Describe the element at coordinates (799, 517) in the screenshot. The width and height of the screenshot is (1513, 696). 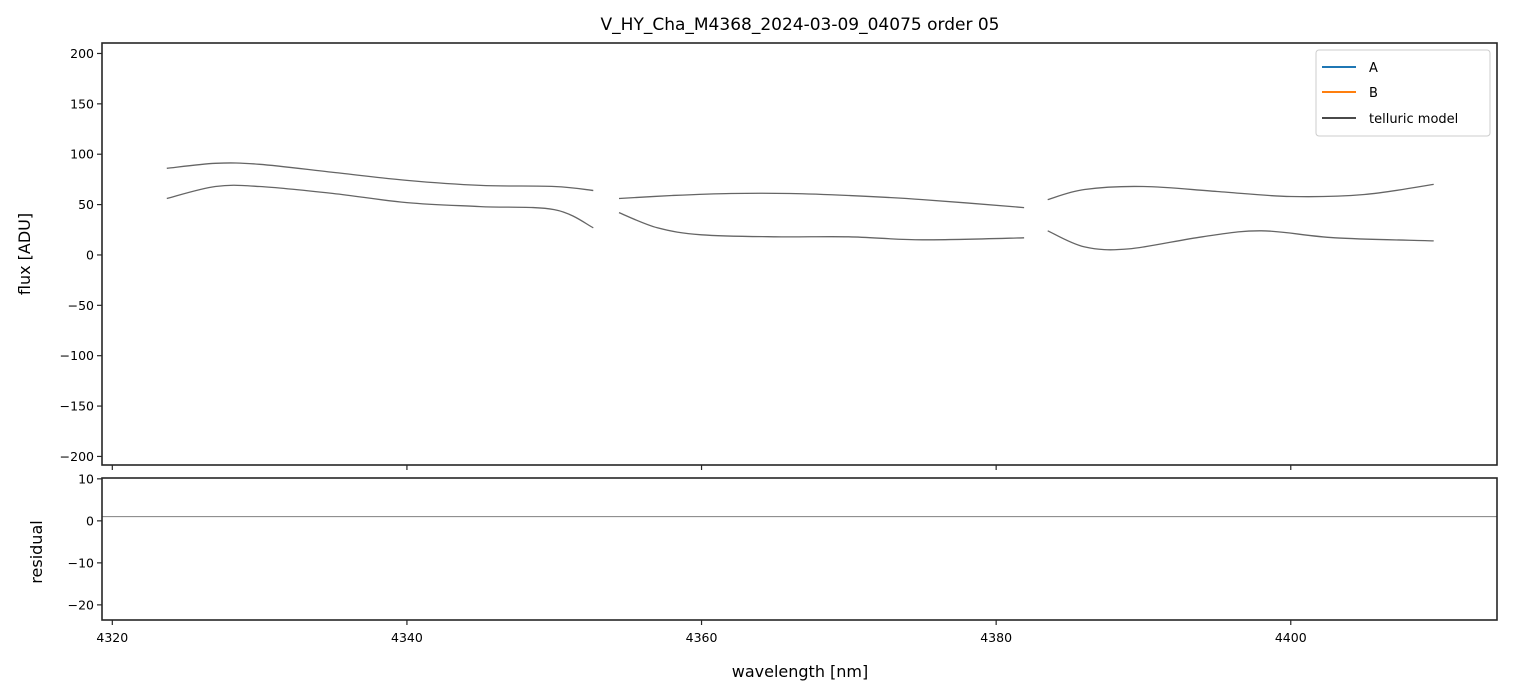
I see `residual-plot-area` at that location.